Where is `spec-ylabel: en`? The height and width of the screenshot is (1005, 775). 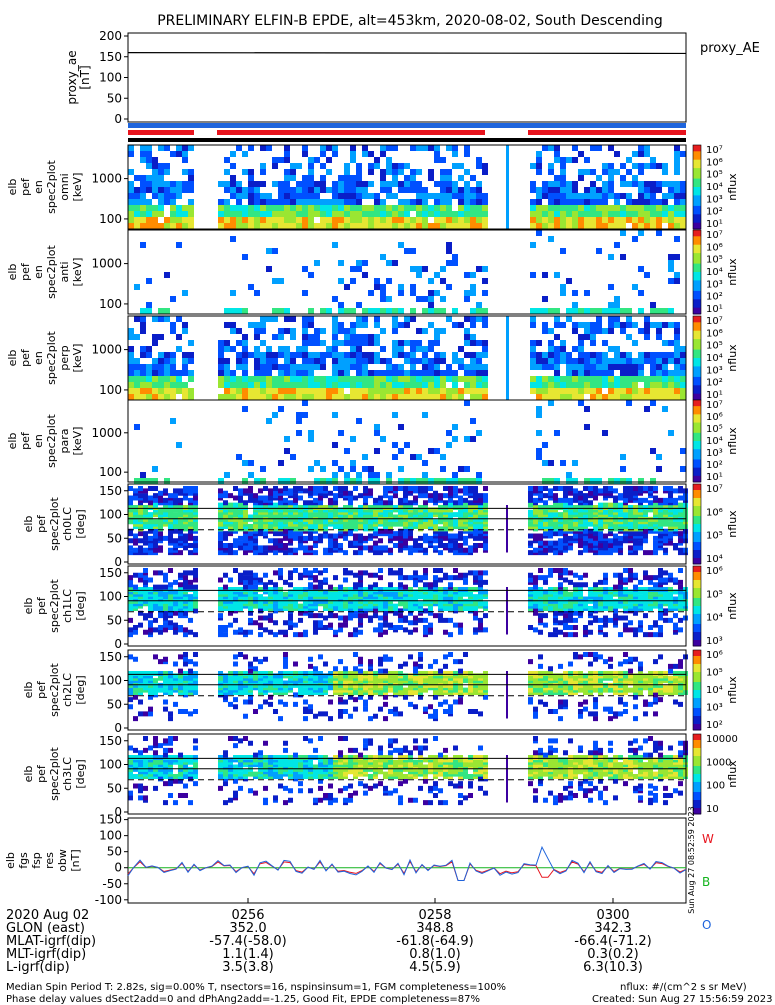 spec-ylabel: en is located at coordinates (38, 441).